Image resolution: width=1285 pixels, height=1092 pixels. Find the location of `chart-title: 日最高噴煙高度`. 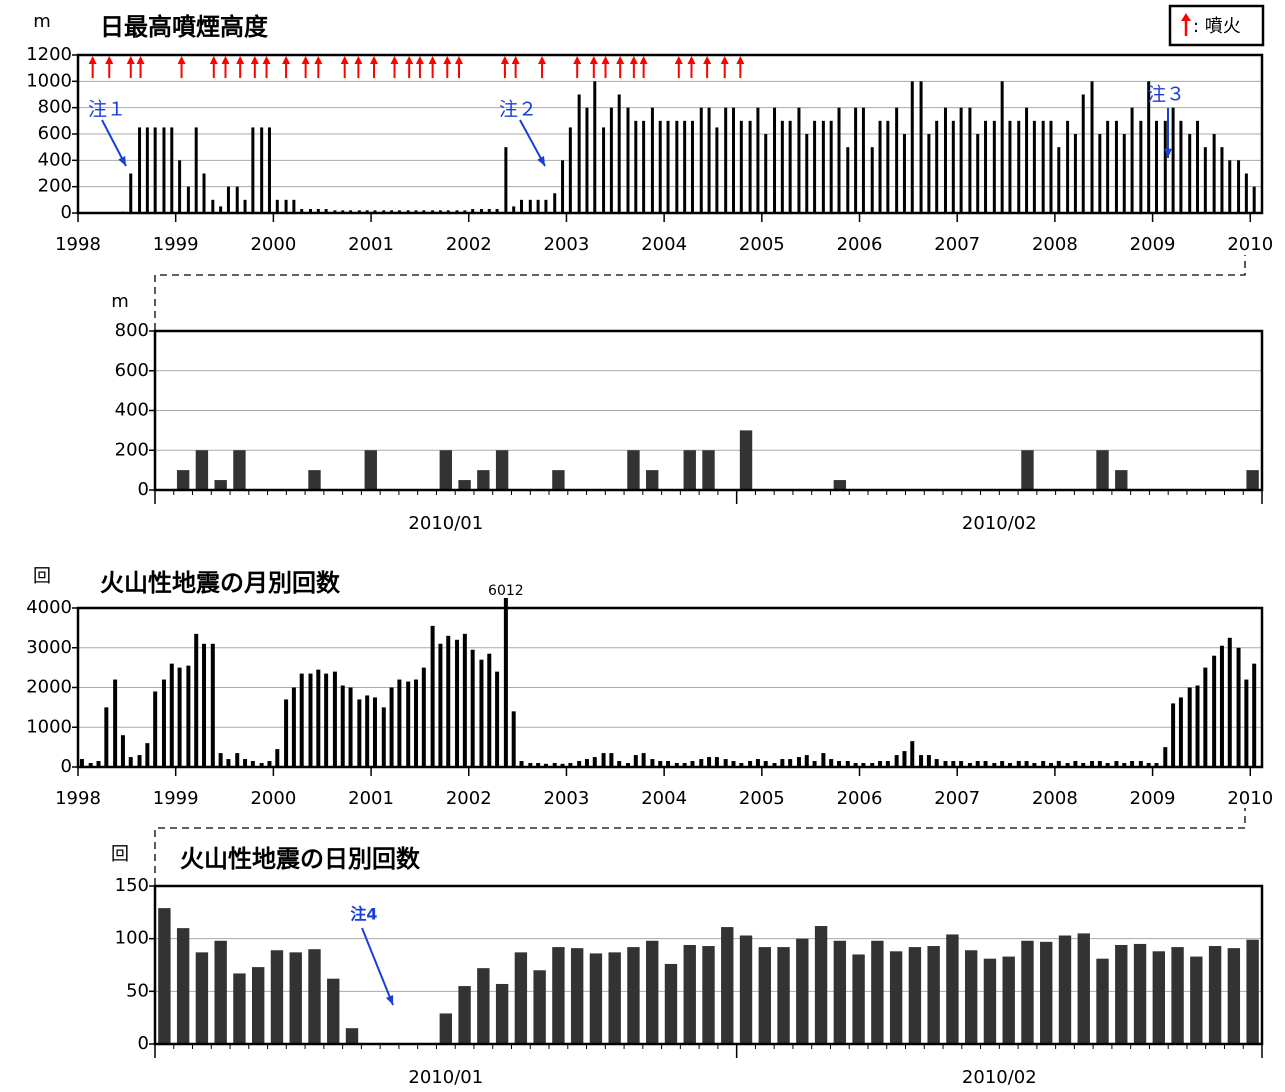

chart-title: 日最高噴煙高度 is located at coordinates (184, 27).